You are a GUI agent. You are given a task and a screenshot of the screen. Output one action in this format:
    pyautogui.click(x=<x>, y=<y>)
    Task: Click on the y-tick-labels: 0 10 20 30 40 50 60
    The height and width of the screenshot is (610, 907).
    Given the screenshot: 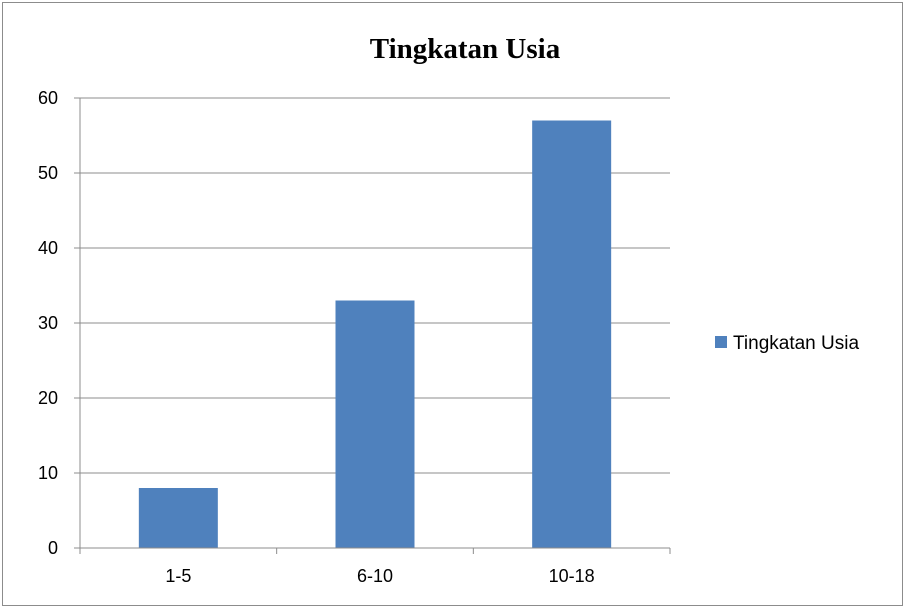 What is the action you would take?
    pyautogui.click(x=48, y=323)
    